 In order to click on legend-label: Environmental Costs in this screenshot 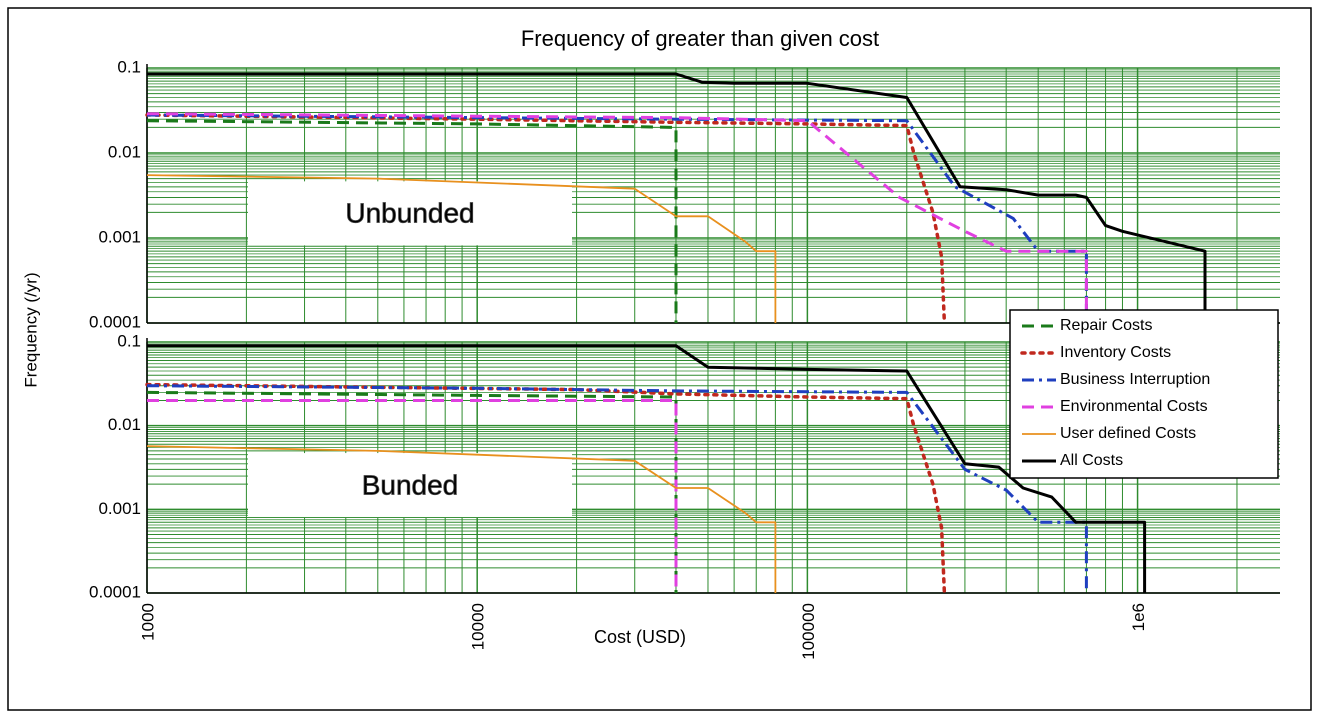, I will do `click(1134, 406)`.